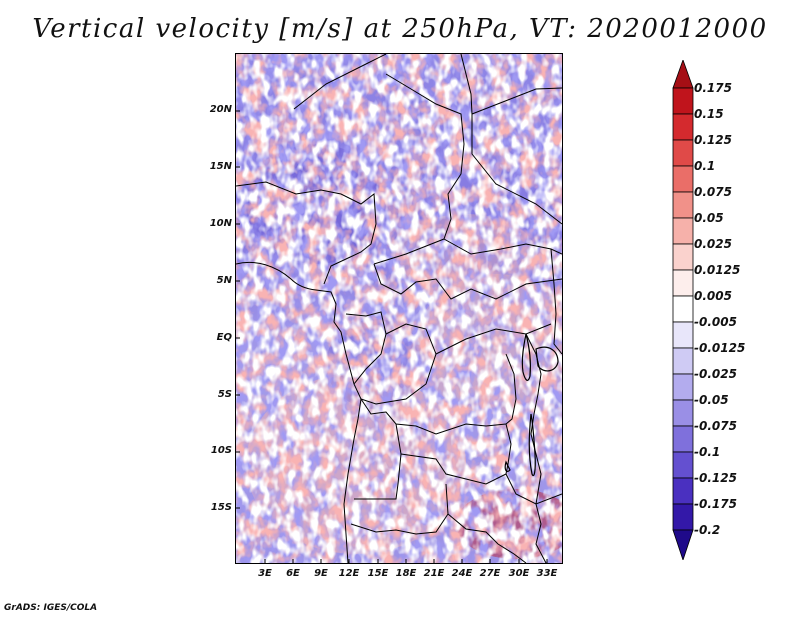 The width and height of the screenshot is (800, 618). I want to click on colorbar-label: -0.025, so click(715, 374).